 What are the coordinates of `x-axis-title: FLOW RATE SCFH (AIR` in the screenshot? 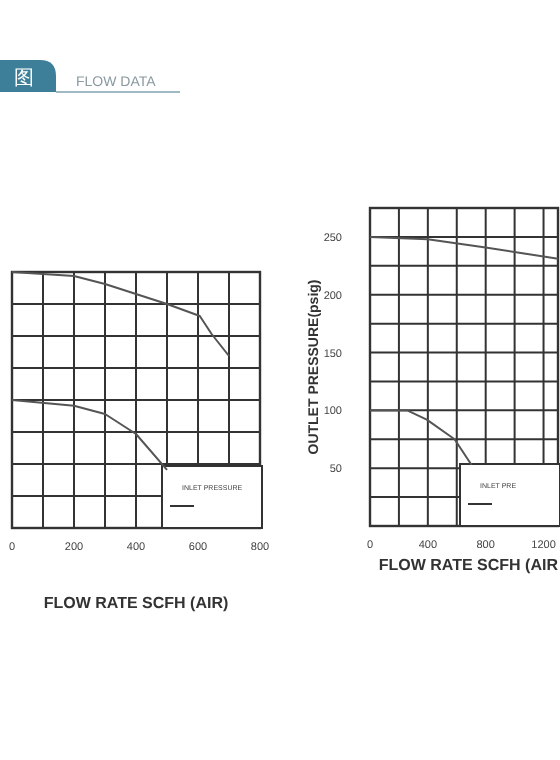 It's located at (468, 565).